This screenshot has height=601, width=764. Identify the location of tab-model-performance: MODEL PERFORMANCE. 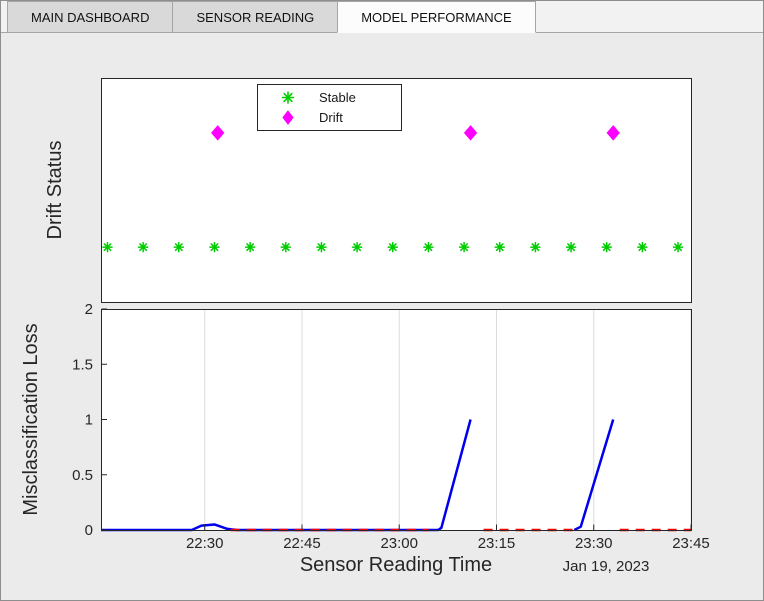
(436, 17).